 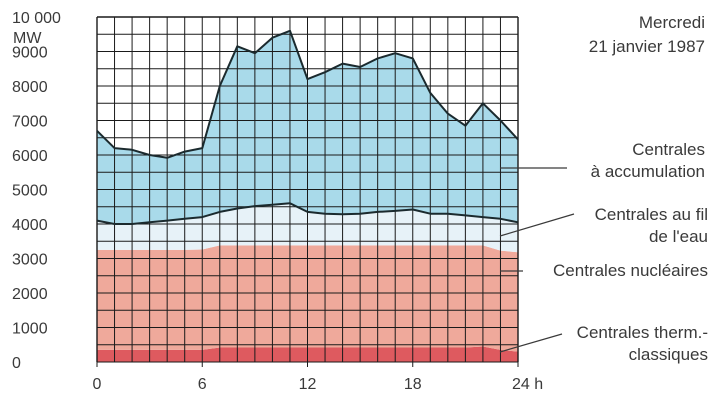 What do you see at coordinates (602, 160) in the screenshot?
I see `label-accumulation: Centrales à accumulation` at bounding box center [602, 160].